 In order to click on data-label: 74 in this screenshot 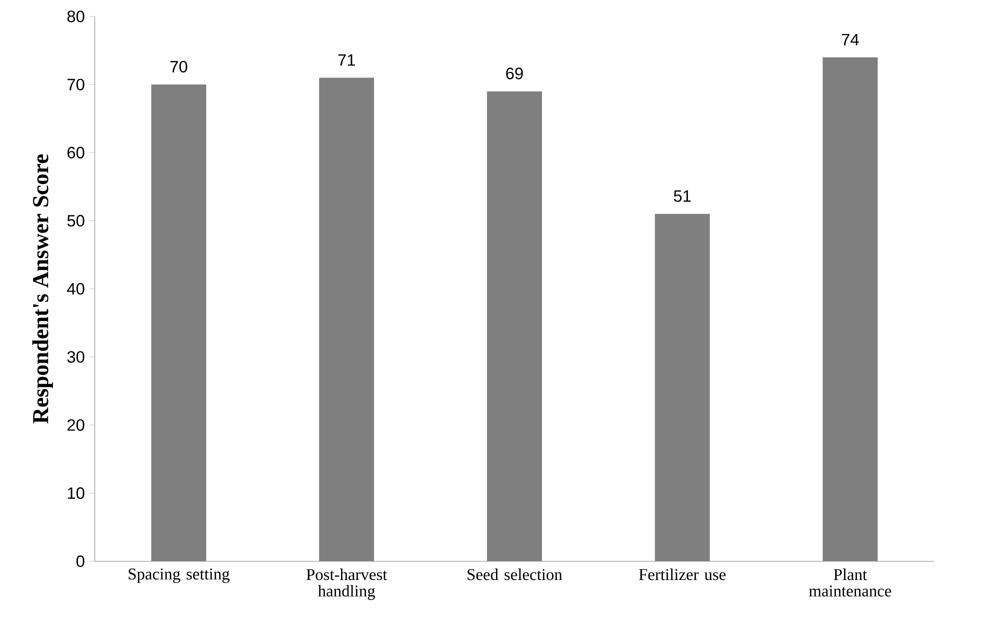, I will do `click(850, 40)`.